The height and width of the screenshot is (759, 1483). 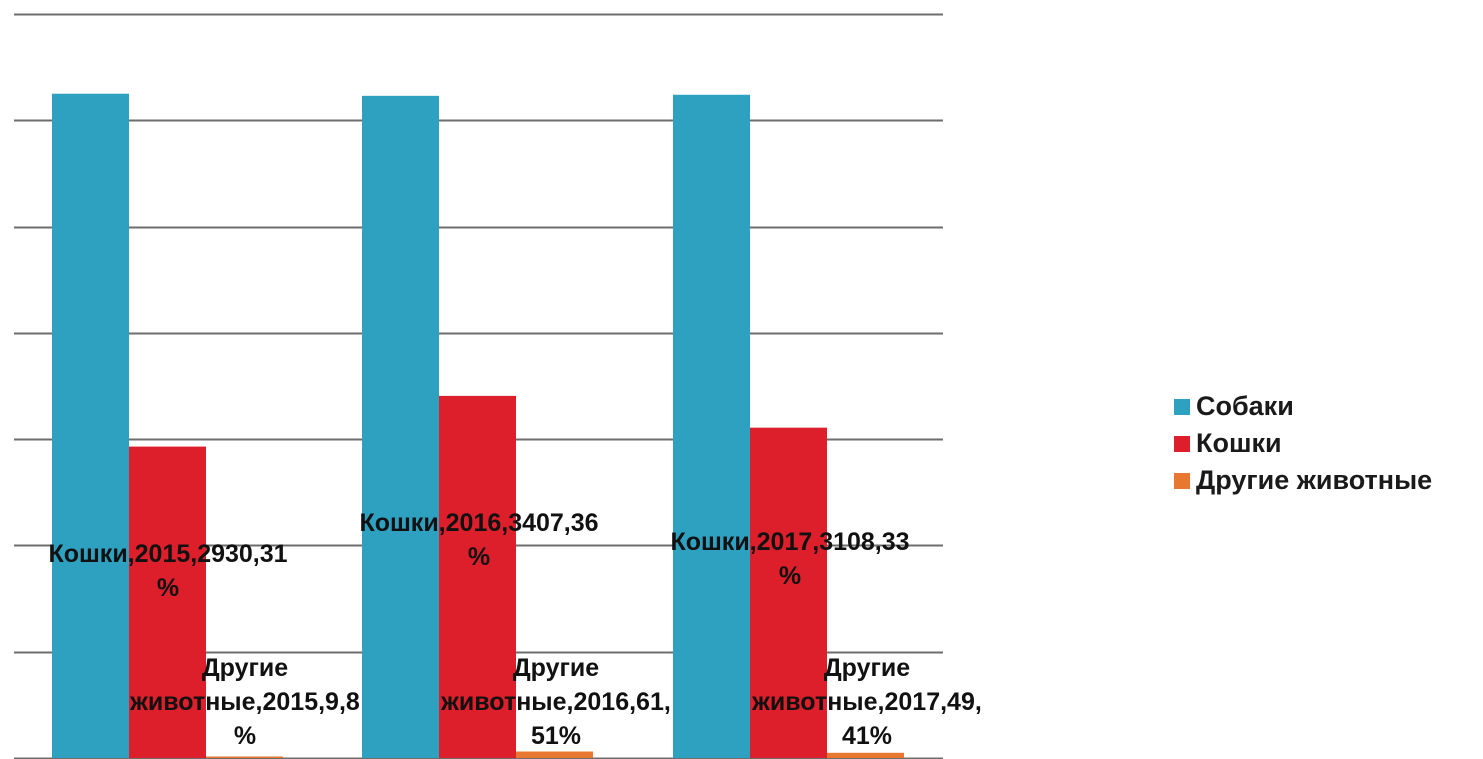 I want to click on data-label-cats-2016: Кошки,2016,3407,36, so click(x=478, y=523).